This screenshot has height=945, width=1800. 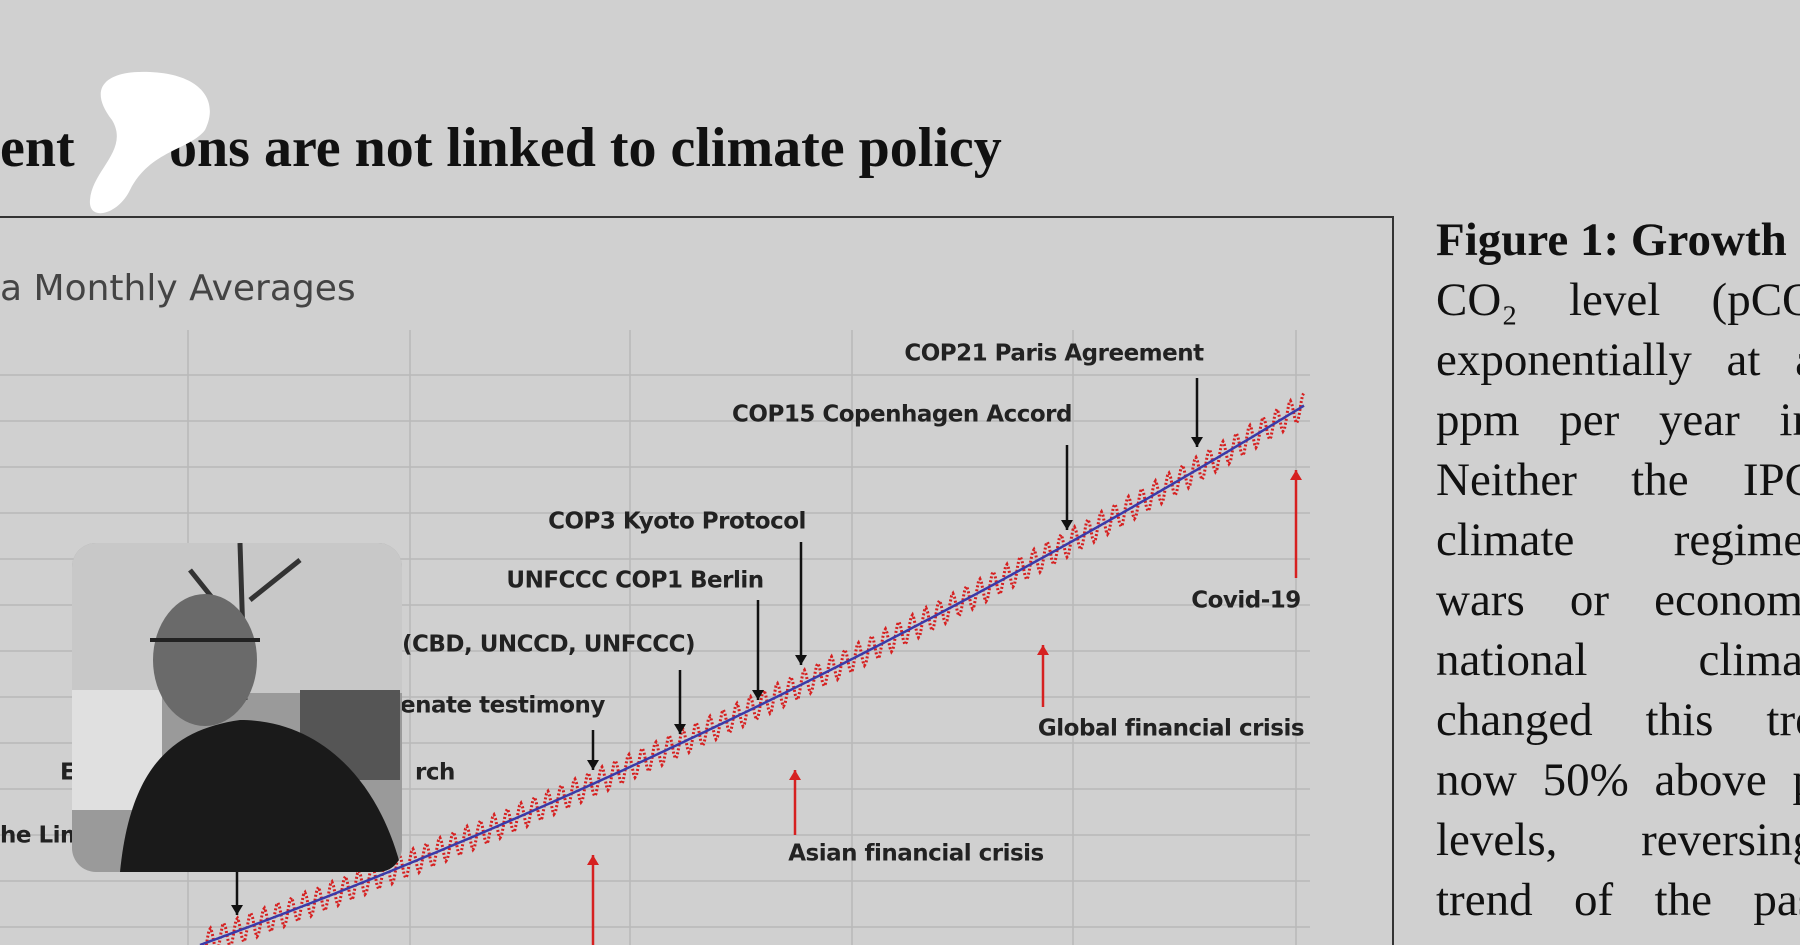 What do you see at coordinates (1618, 360) in the screenshot?
I see `caption-line: exponentially at a` at bounding box center [1618, 360].